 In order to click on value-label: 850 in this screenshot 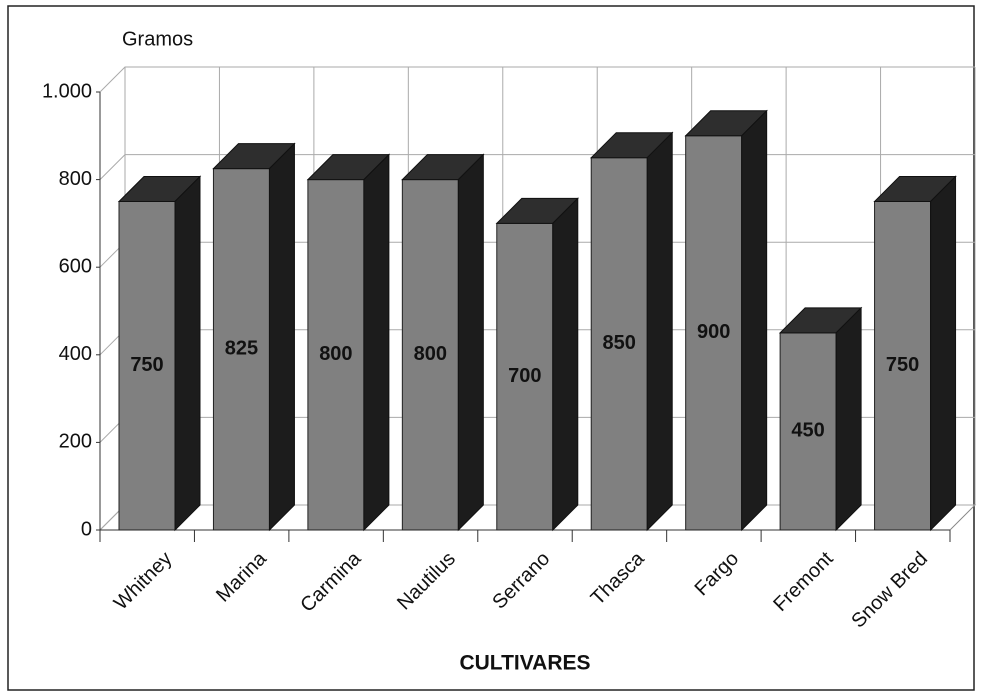, I will do `click(619, 343)`.